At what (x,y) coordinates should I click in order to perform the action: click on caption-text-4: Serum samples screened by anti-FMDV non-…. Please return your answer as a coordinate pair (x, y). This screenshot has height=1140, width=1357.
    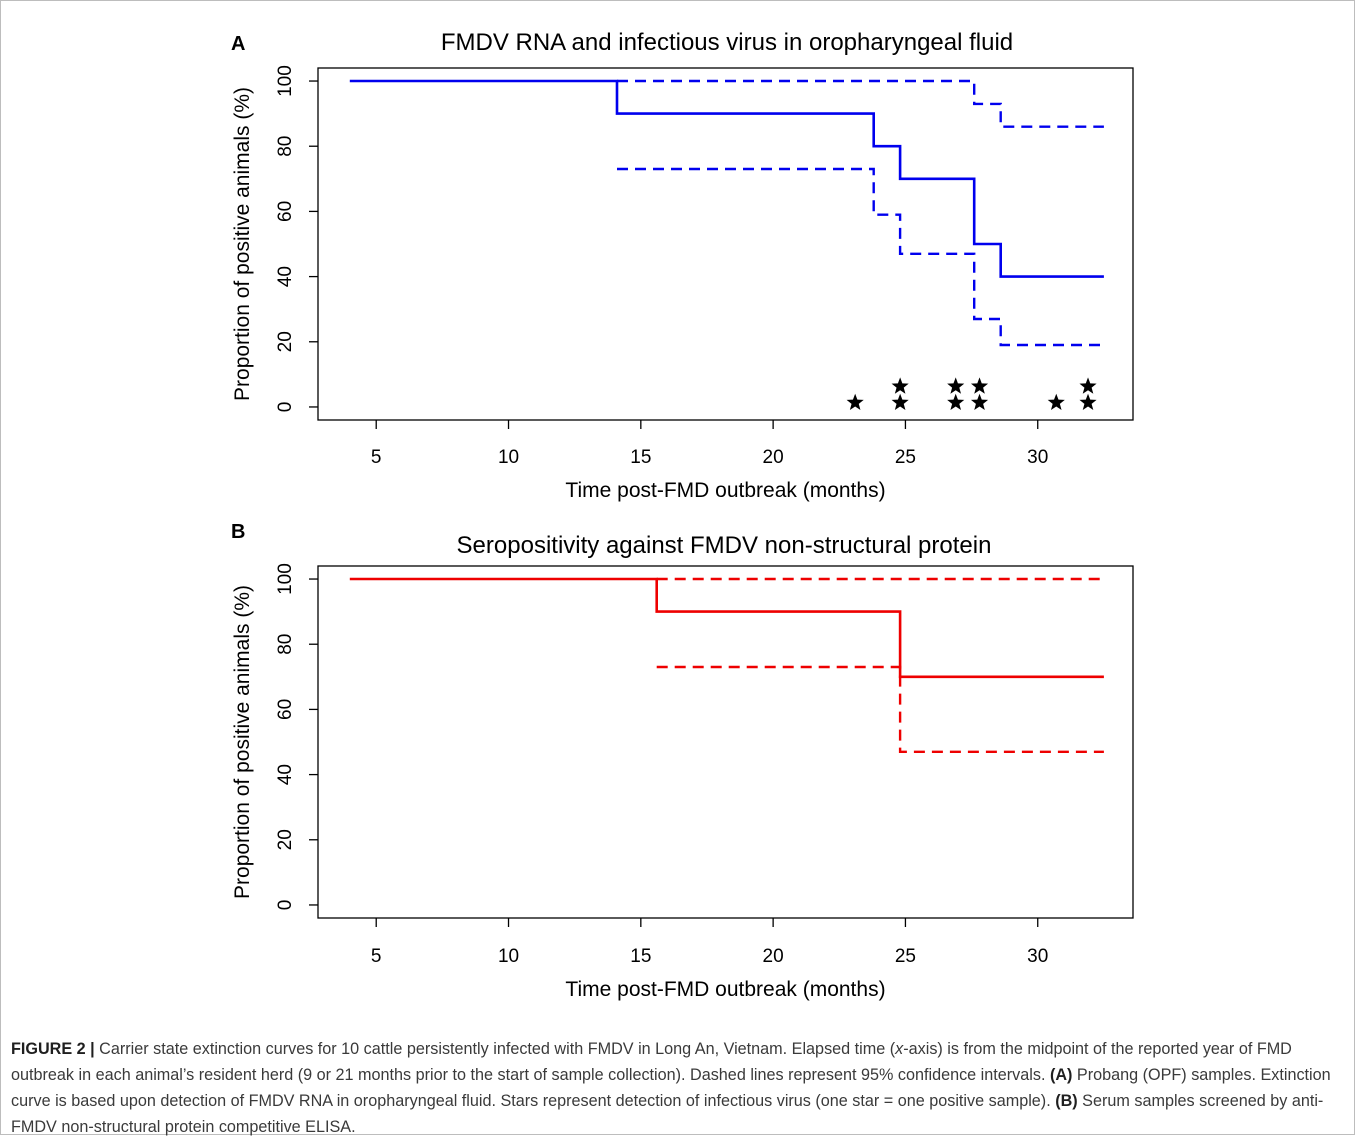
    Looking at the image, I should click on (667, 1114).